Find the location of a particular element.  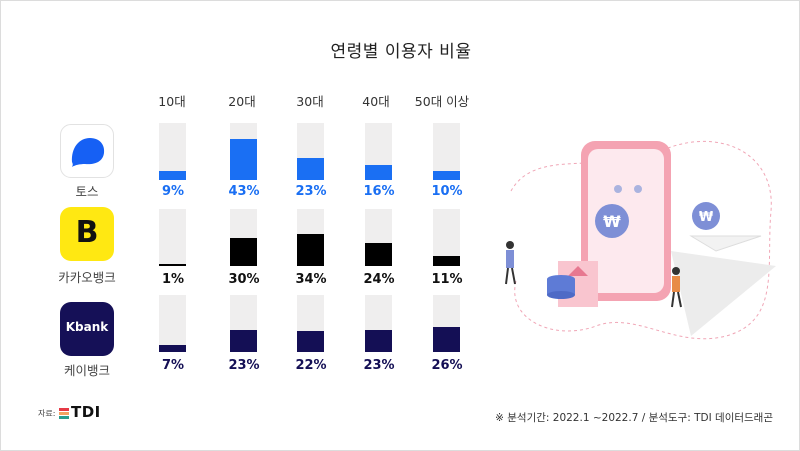

bar-카카오뱅크-40대 is located at coordinates (378, 254).